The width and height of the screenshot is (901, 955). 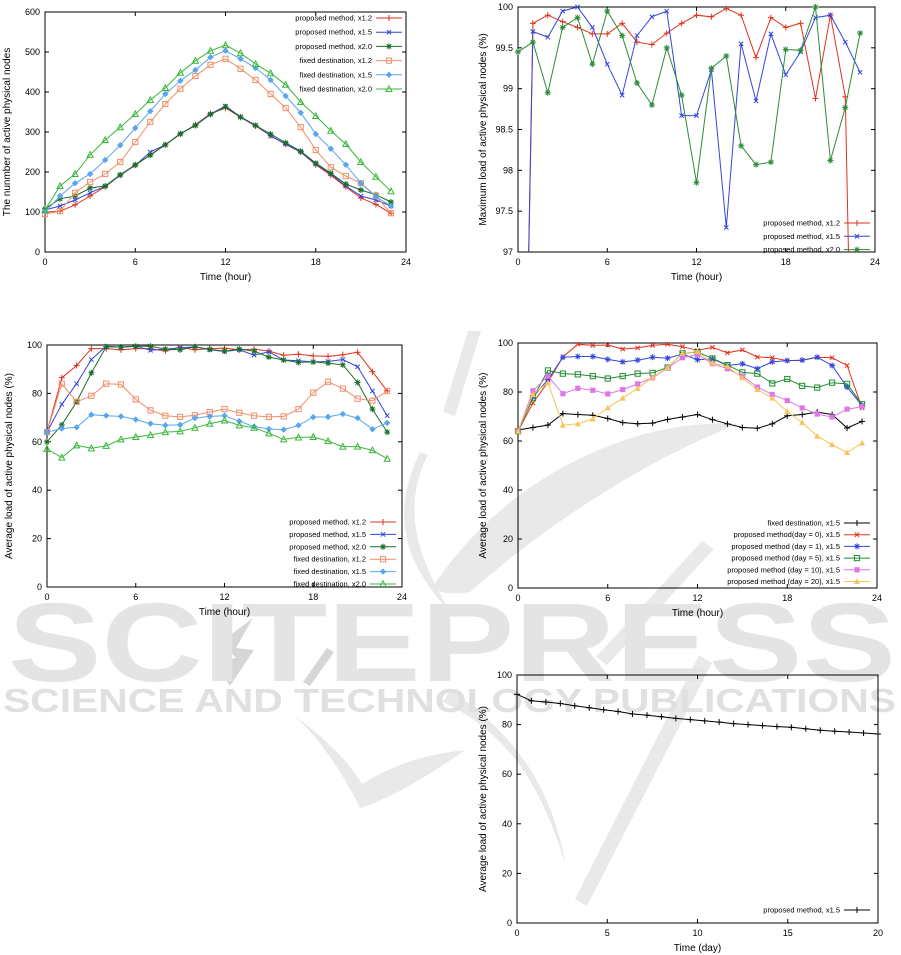 I want to click on legend-label: proposed method (day = 10), x1.5, so click(x=783, y=569).